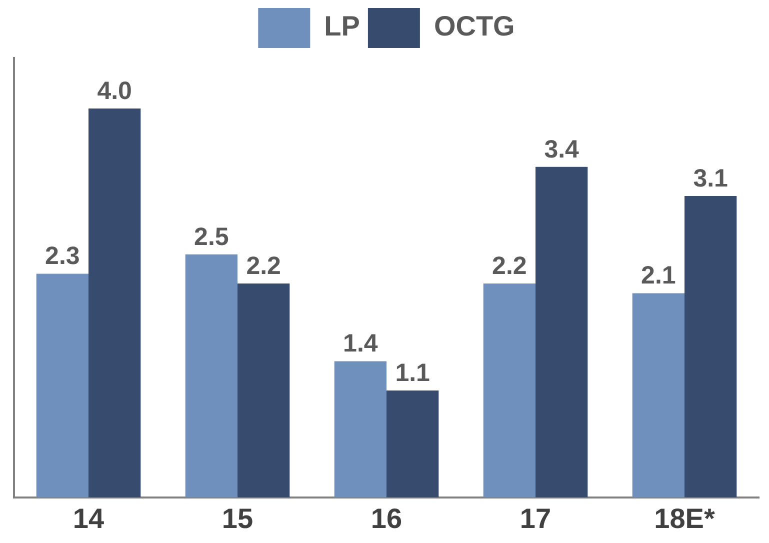  What do you see at coordinates (386, 518) in the screenshot?
I see `x-tick-label: 16` at bounding box center [386, 518].